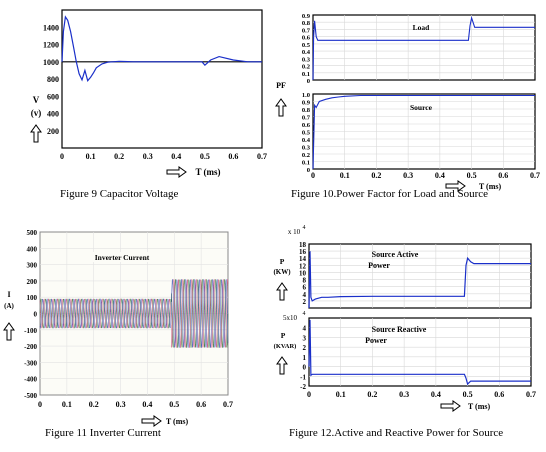  Describe the element at coordinates (119, 194) in the screenshot. I see `figure-9-caption: Figure 9 Capacitor Voltage` at that location.